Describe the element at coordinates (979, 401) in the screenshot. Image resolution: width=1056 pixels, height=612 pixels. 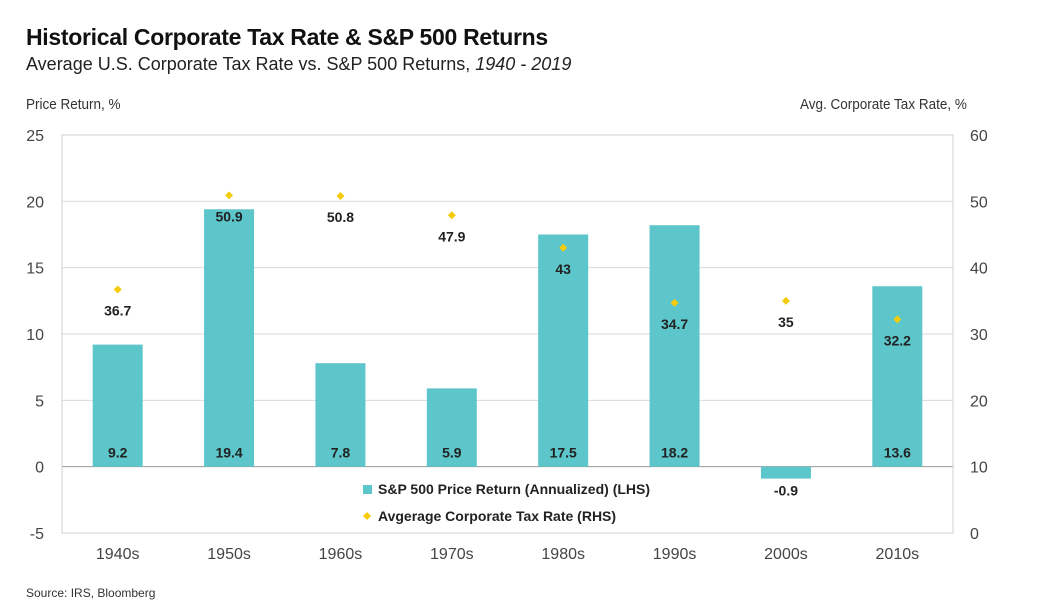
I see `right-tick-label: 20` at that location.